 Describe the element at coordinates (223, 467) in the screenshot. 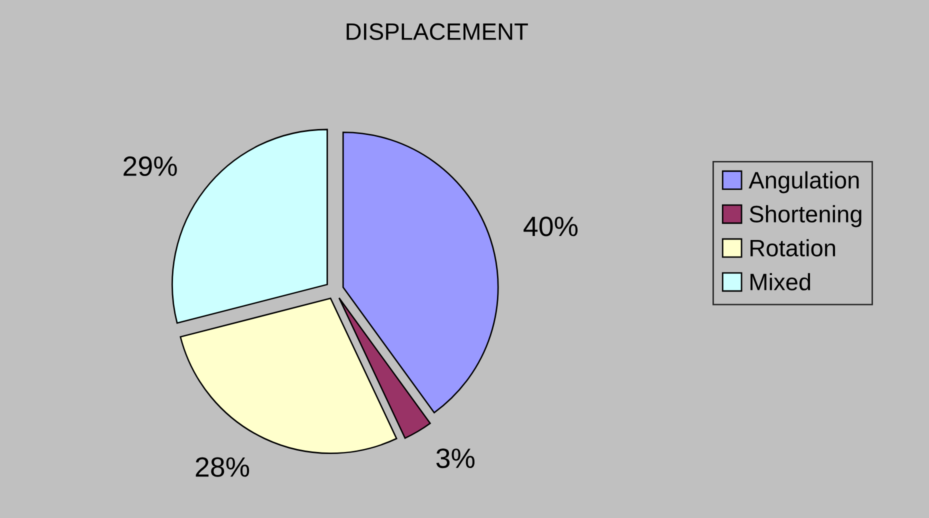

I see `data-label: 28%` at that location.